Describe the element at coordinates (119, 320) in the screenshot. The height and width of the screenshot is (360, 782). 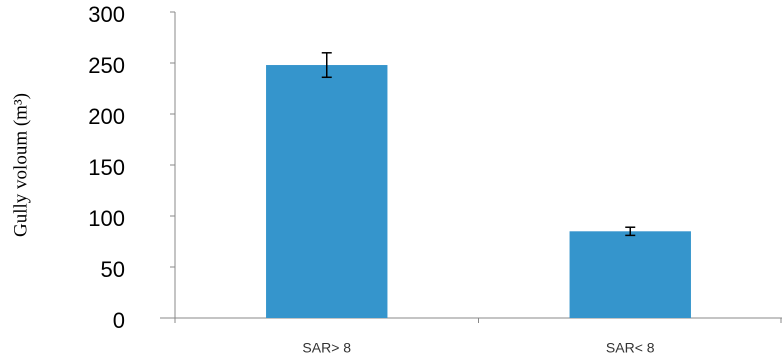
I see `y-tick-label: 0` at that location.